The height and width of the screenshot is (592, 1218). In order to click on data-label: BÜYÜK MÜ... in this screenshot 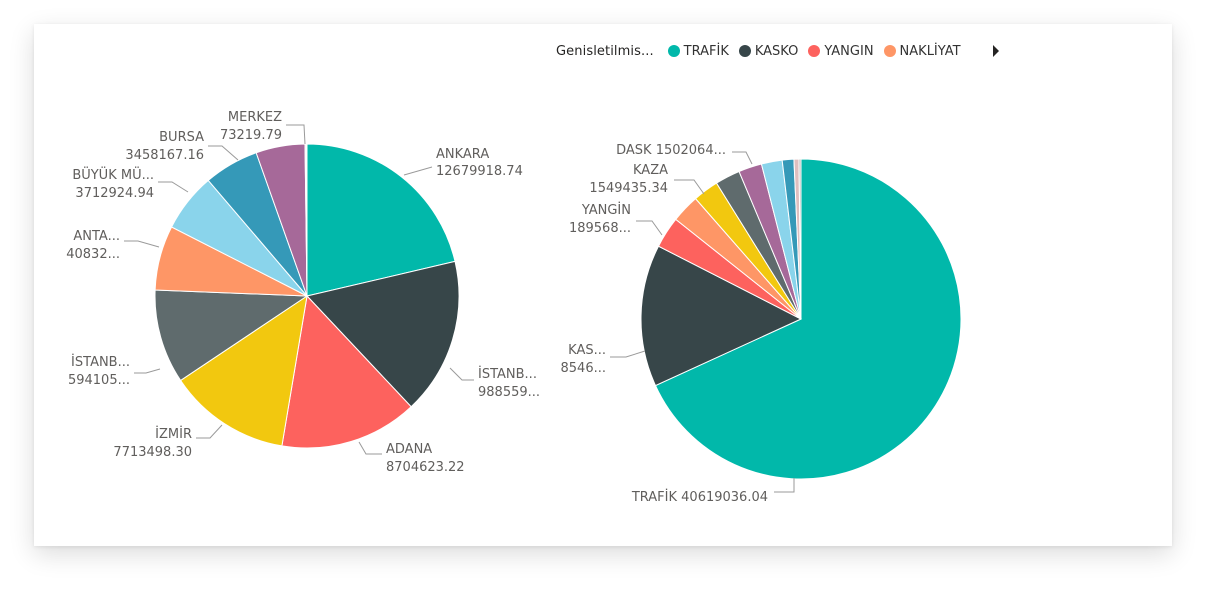, I will do `click(113, 174)`.